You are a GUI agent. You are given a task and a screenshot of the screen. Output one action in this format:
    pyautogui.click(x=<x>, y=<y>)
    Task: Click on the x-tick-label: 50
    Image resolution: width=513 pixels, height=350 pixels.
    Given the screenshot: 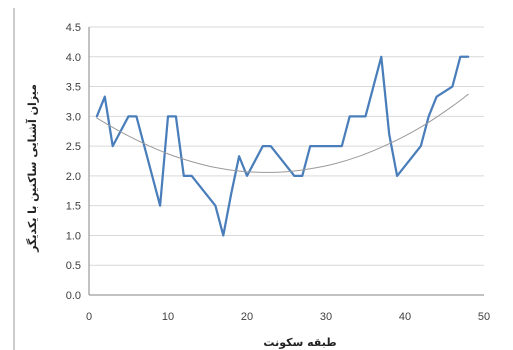 What is the action you would take?
    pyautogui.click(x=484, y=317)
    